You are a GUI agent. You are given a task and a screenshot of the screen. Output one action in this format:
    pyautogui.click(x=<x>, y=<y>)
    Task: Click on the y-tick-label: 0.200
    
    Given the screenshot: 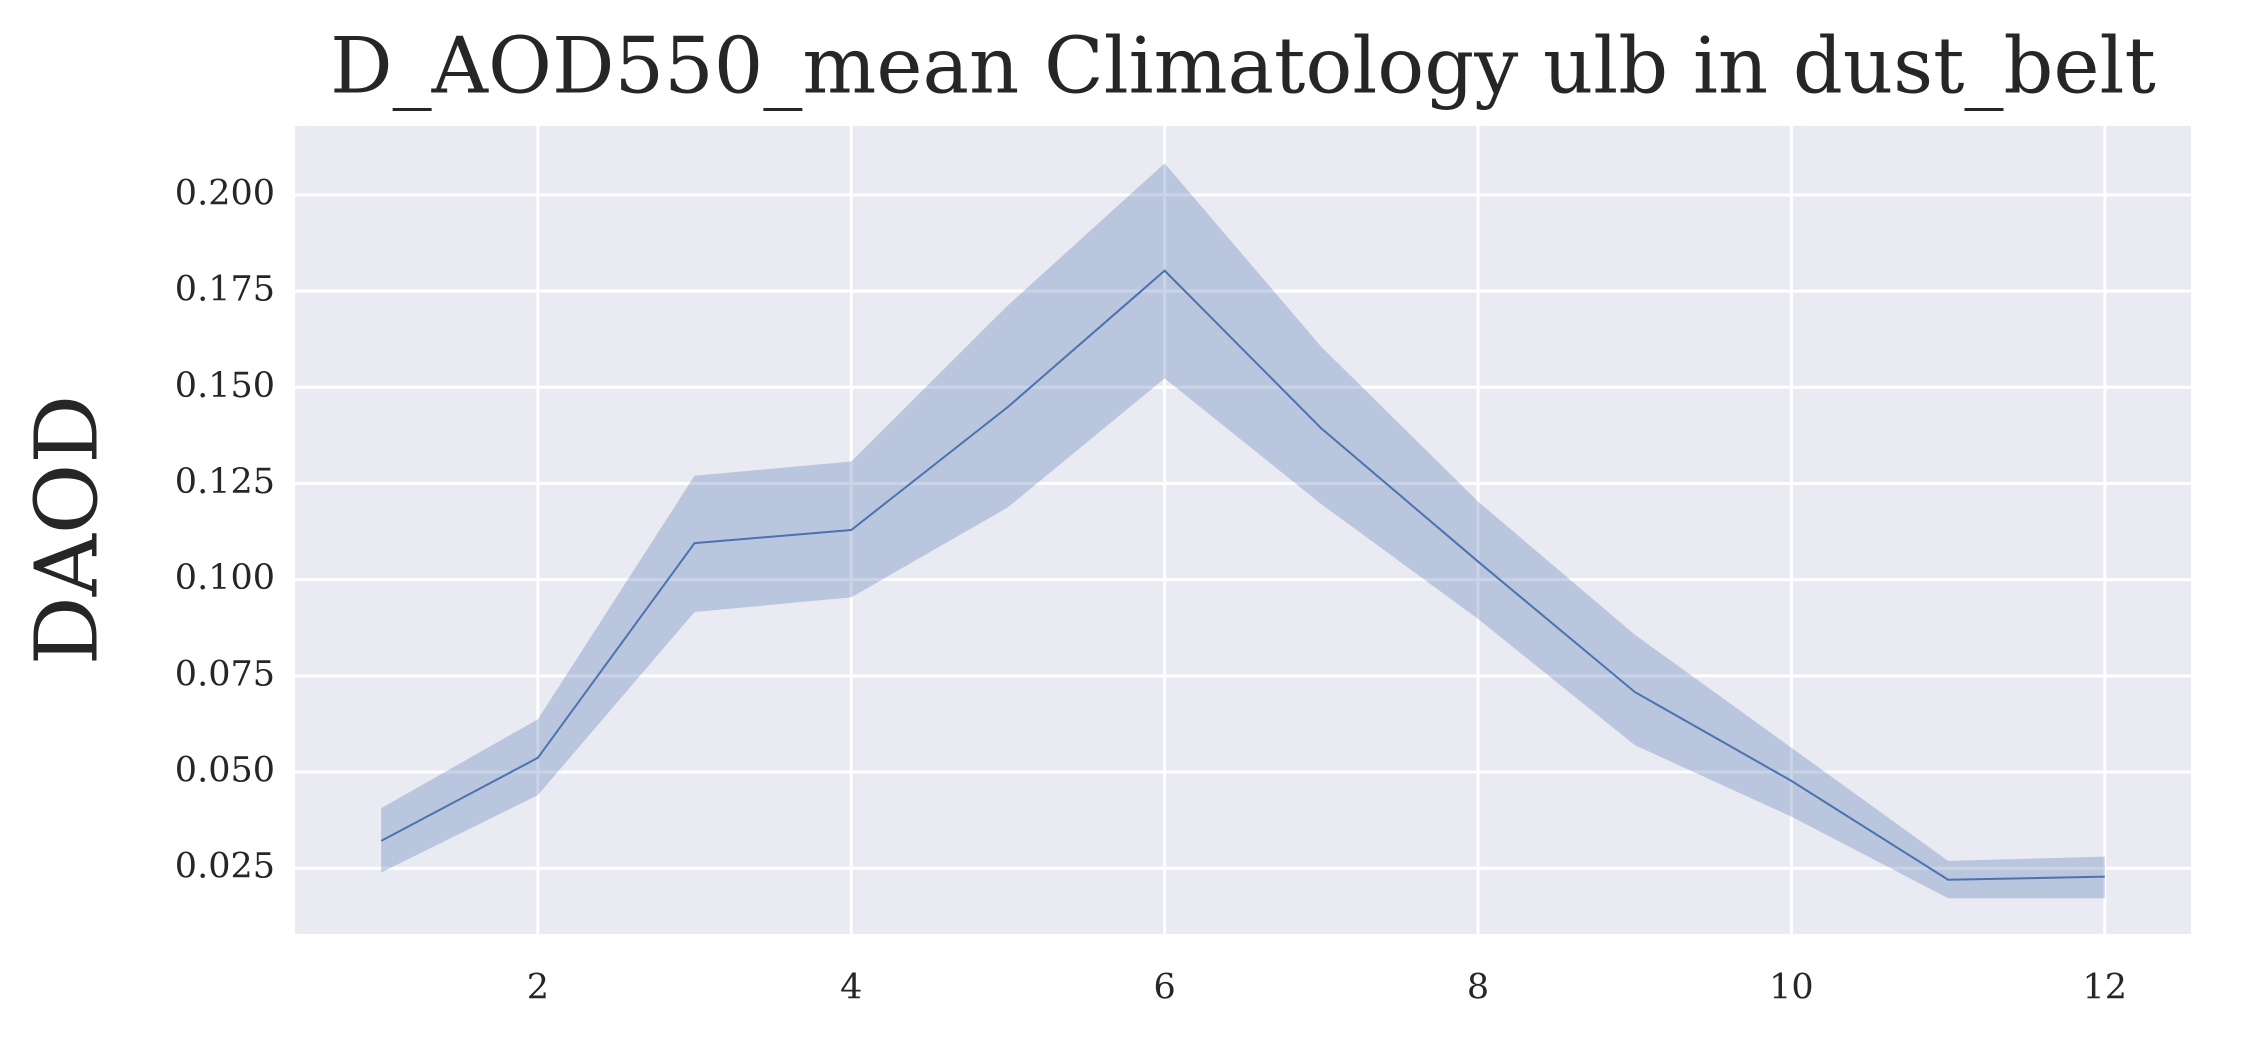 What is the action you would take?
    pyautogui.click(x=225, y=193)
    